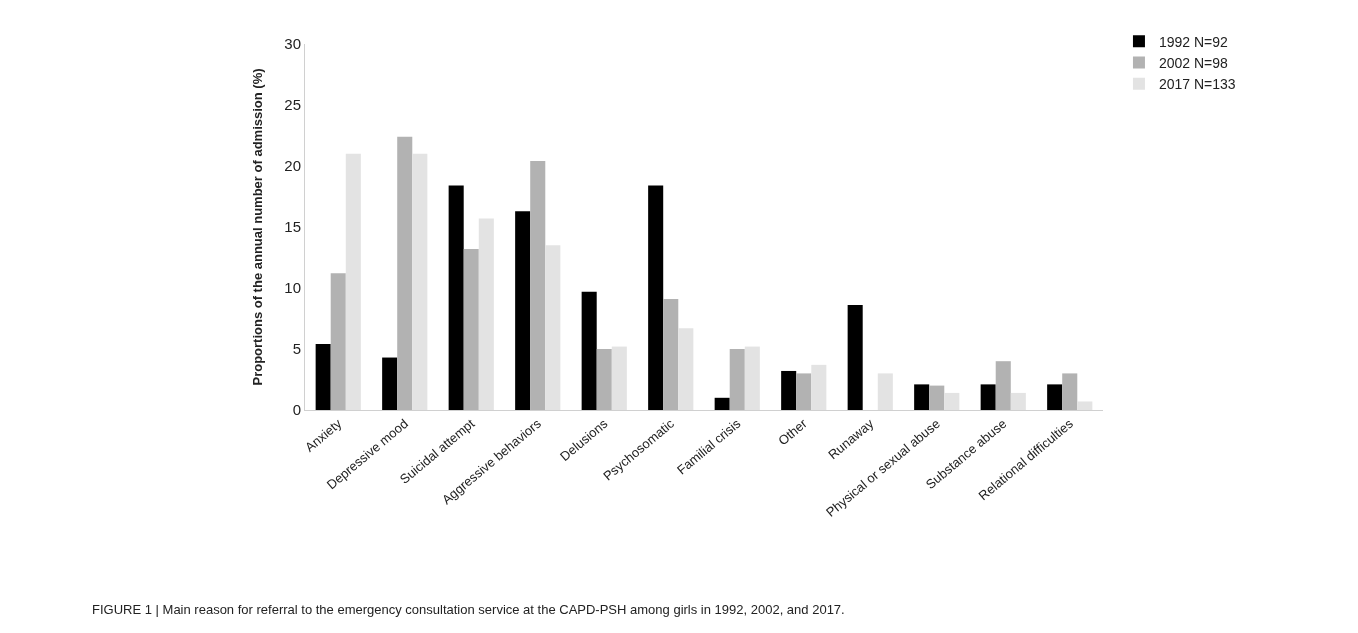 The image size is (1358, 633). What do you see at coordinates (1193, 41) in the screenshot?
I see `legend-label: 1992 N=92` at bounding box center [1193, 41].